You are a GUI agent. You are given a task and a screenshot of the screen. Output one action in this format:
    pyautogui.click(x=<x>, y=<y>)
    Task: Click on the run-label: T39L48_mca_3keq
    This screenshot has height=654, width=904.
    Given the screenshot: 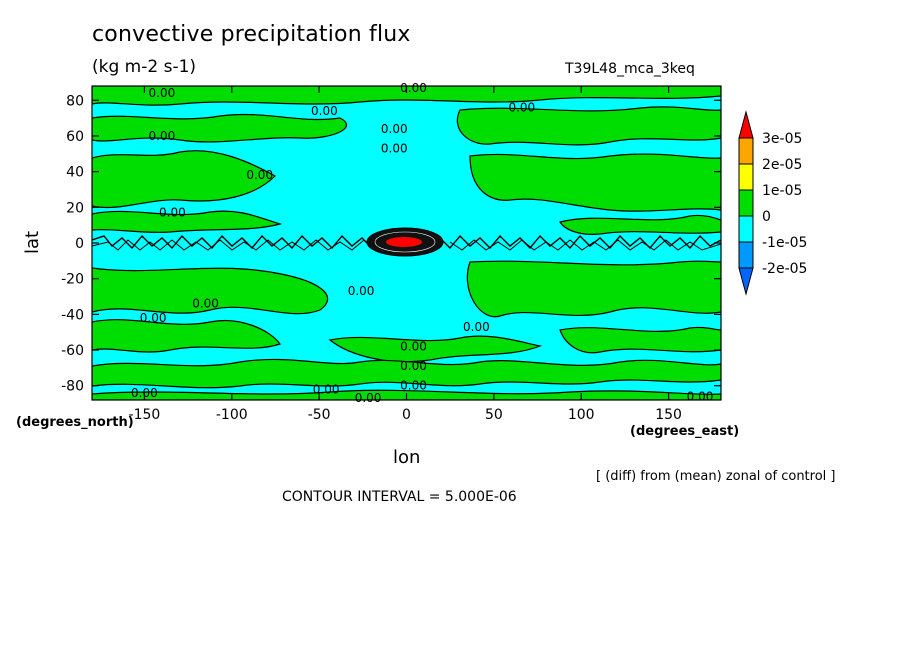 What is the action you would take?
    pyautogui.click(x=630, y=69)
    